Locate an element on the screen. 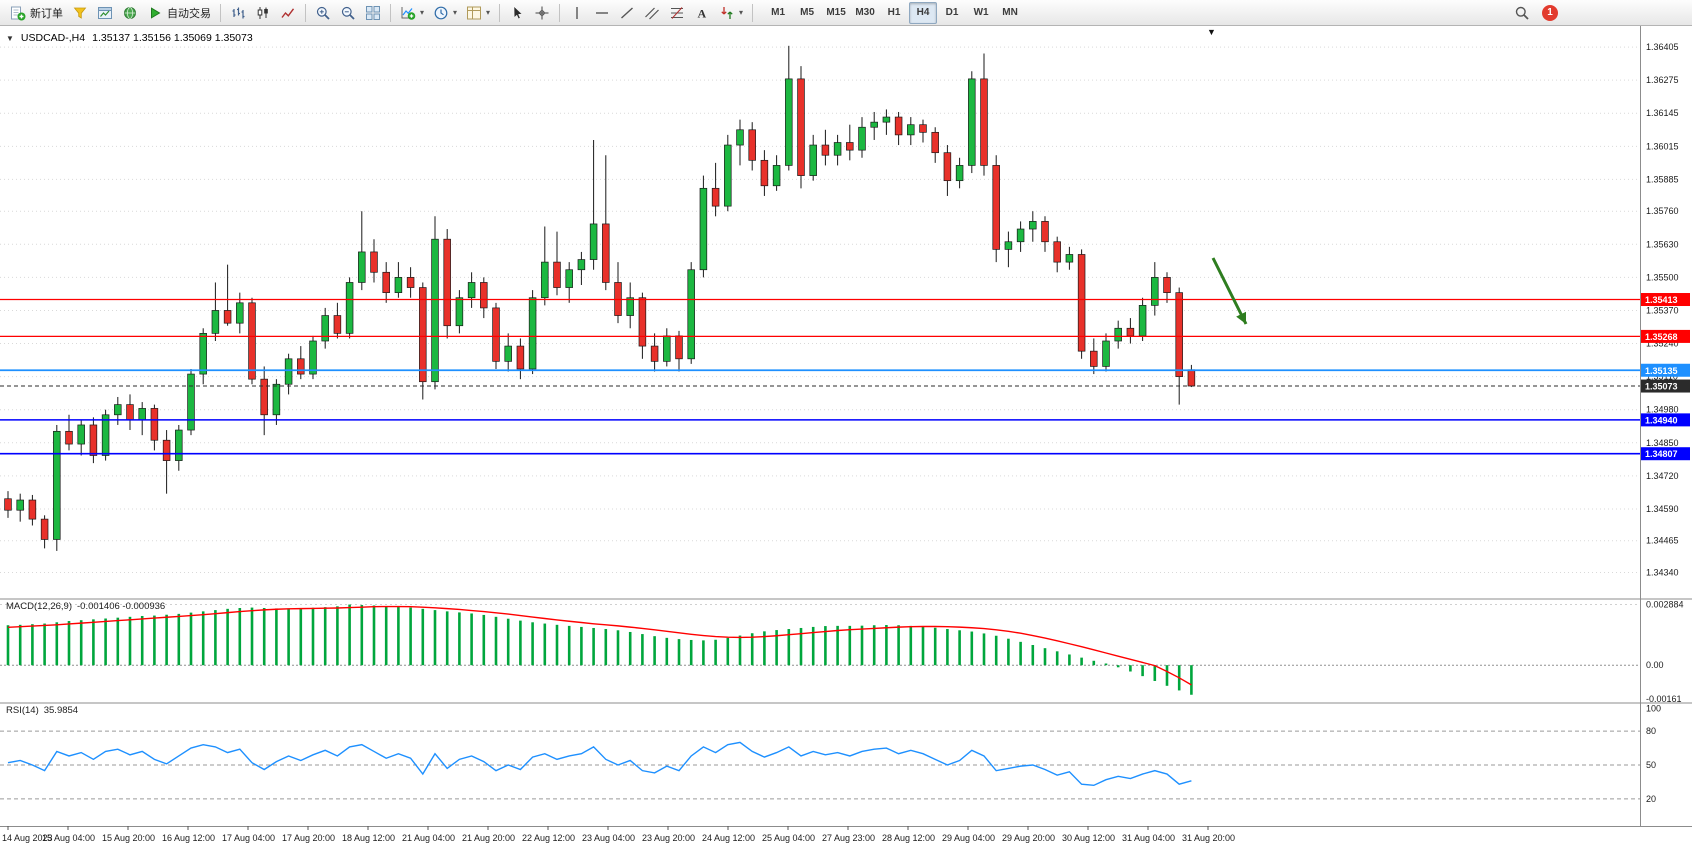 This screenshot has width=1692, height=855. templates-icon is located at coordinates (474, 13).